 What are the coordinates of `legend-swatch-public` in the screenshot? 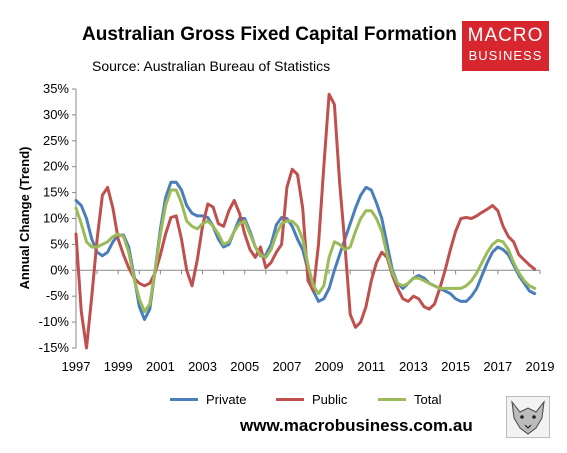 It's located at (290, 399).